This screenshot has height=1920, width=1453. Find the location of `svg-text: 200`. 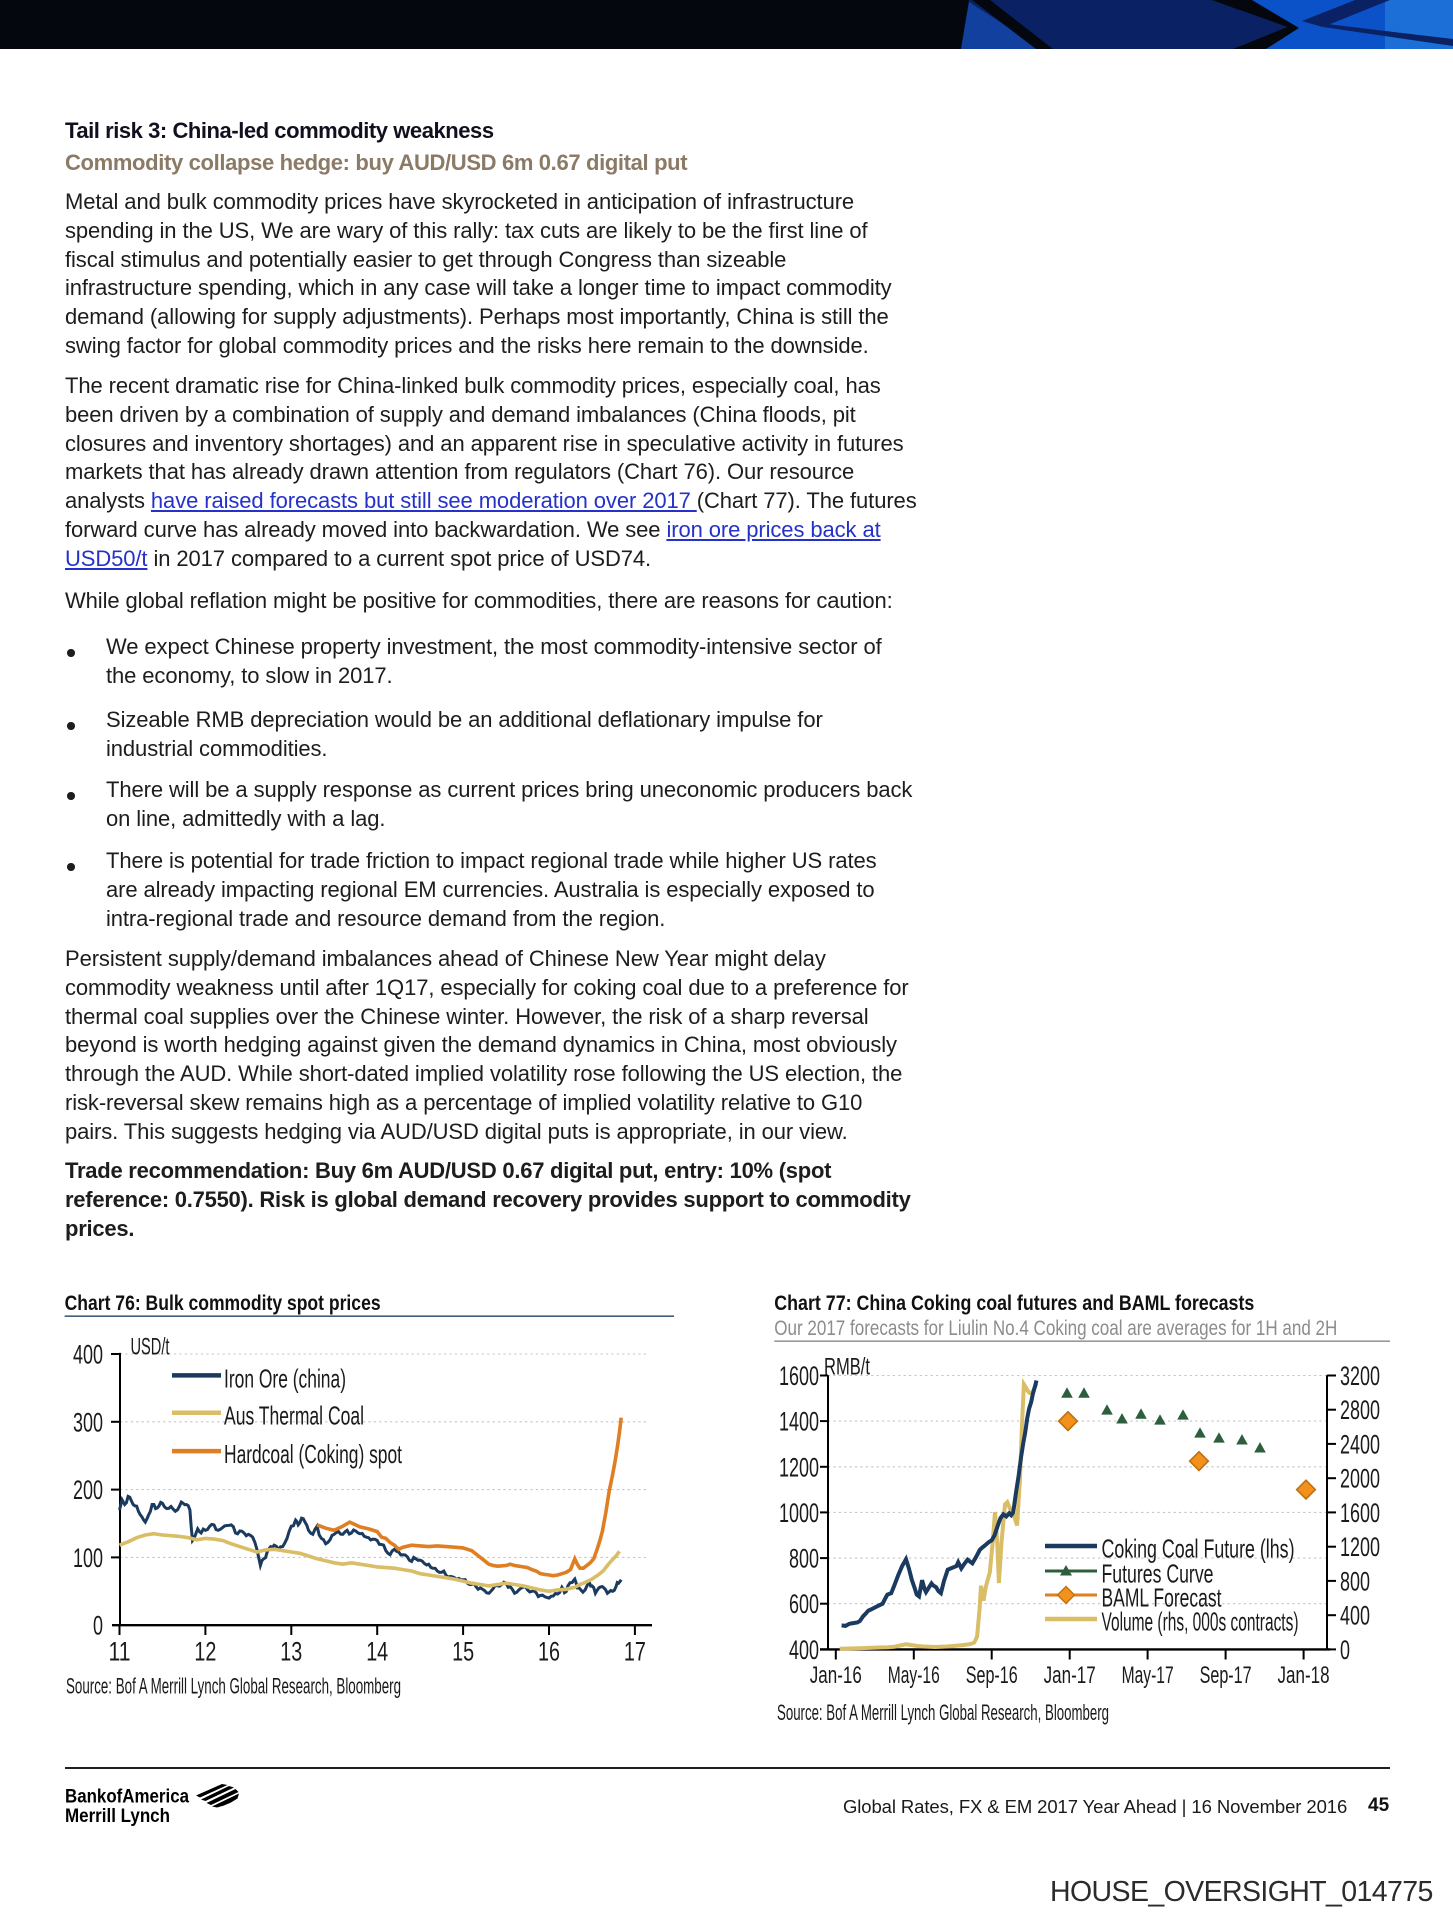

svg-text: 200 is located at coordinates (88, 1490).